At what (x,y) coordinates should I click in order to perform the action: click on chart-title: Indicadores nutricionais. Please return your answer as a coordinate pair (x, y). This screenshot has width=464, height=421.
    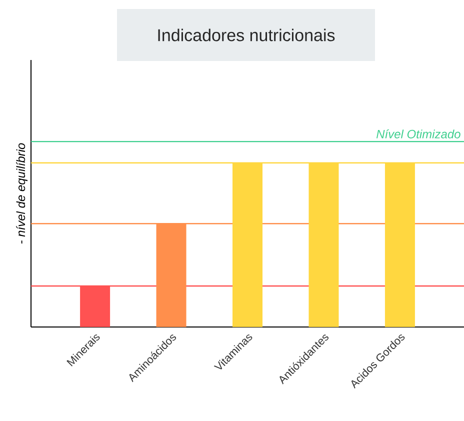
    Looking at the image, I should click on (246, 35).